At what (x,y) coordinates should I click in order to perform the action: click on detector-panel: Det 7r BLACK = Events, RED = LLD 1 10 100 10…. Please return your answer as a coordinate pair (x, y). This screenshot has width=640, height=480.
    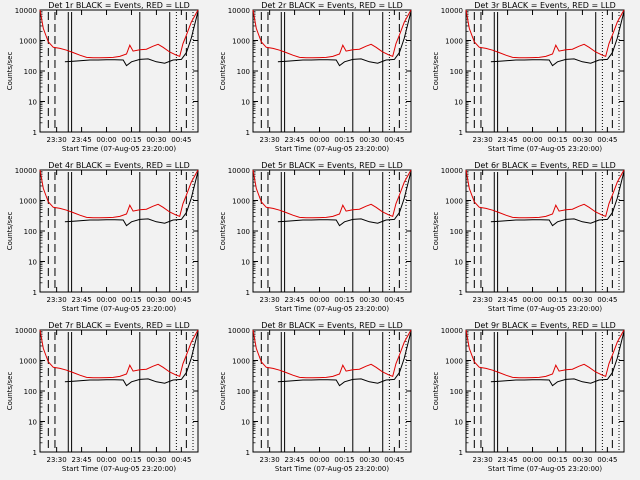
    Looking at the image, I should click on (102, 397).